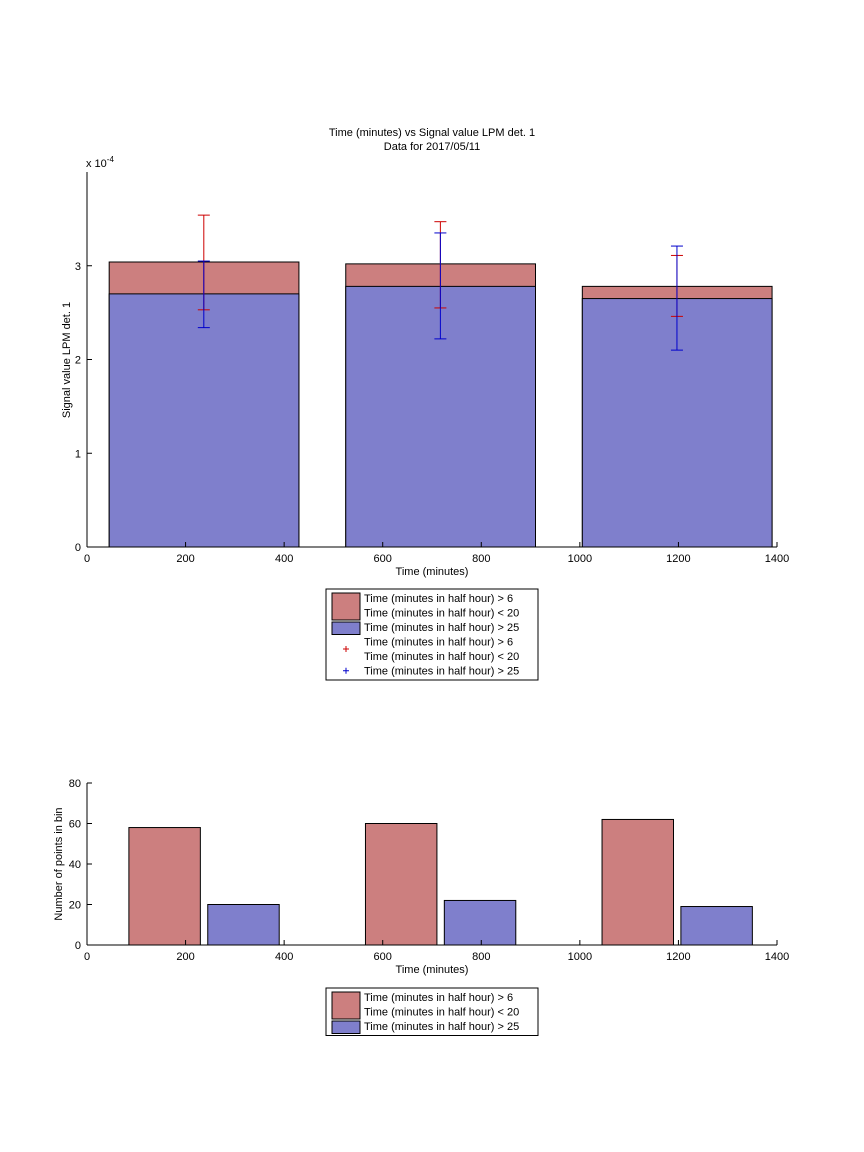  I want to click on y-tick-label: 1, so click(78, 454).